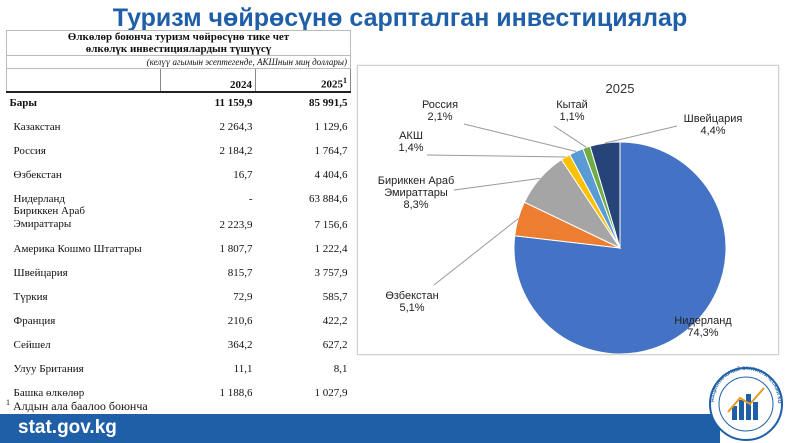 This screenshot has height=443, width=800. What do you see at coordinates (236, 127) in the screenshot?
I see `row-value-2024: 2 264,3` at bounding box center [236, 127].